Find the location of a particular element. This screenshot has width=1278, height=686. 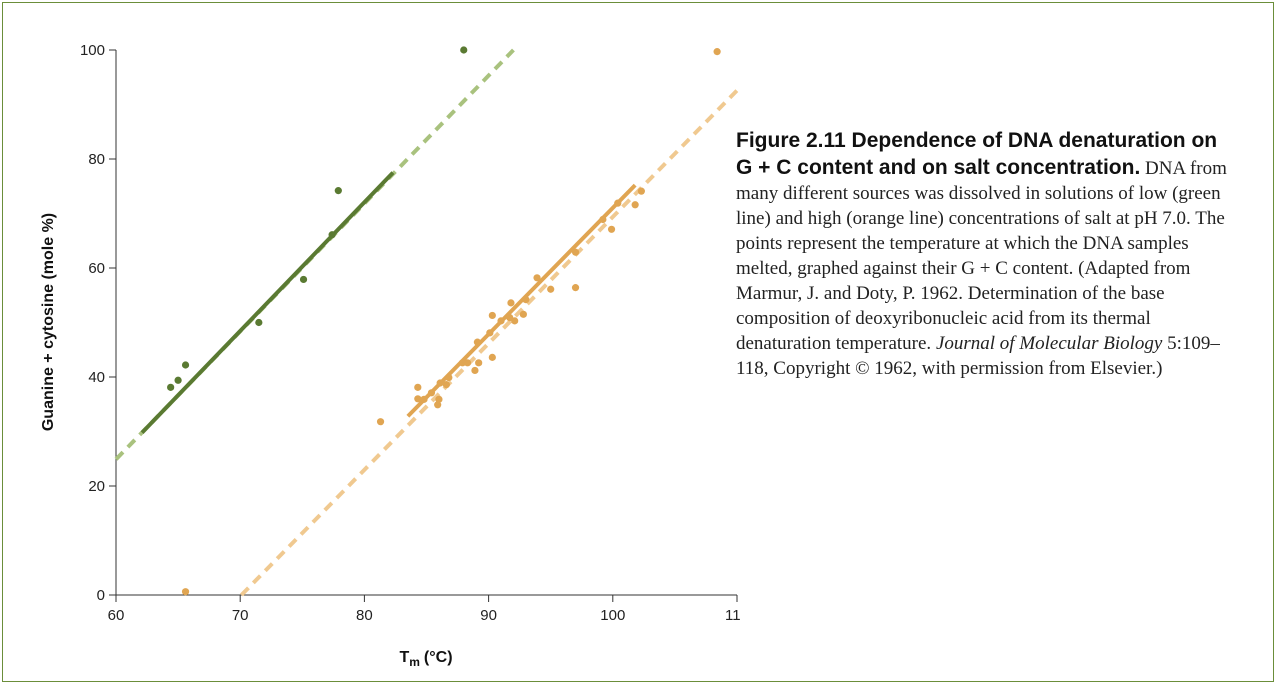

y-tick-label: 80 is located at coordinates (96, 159).